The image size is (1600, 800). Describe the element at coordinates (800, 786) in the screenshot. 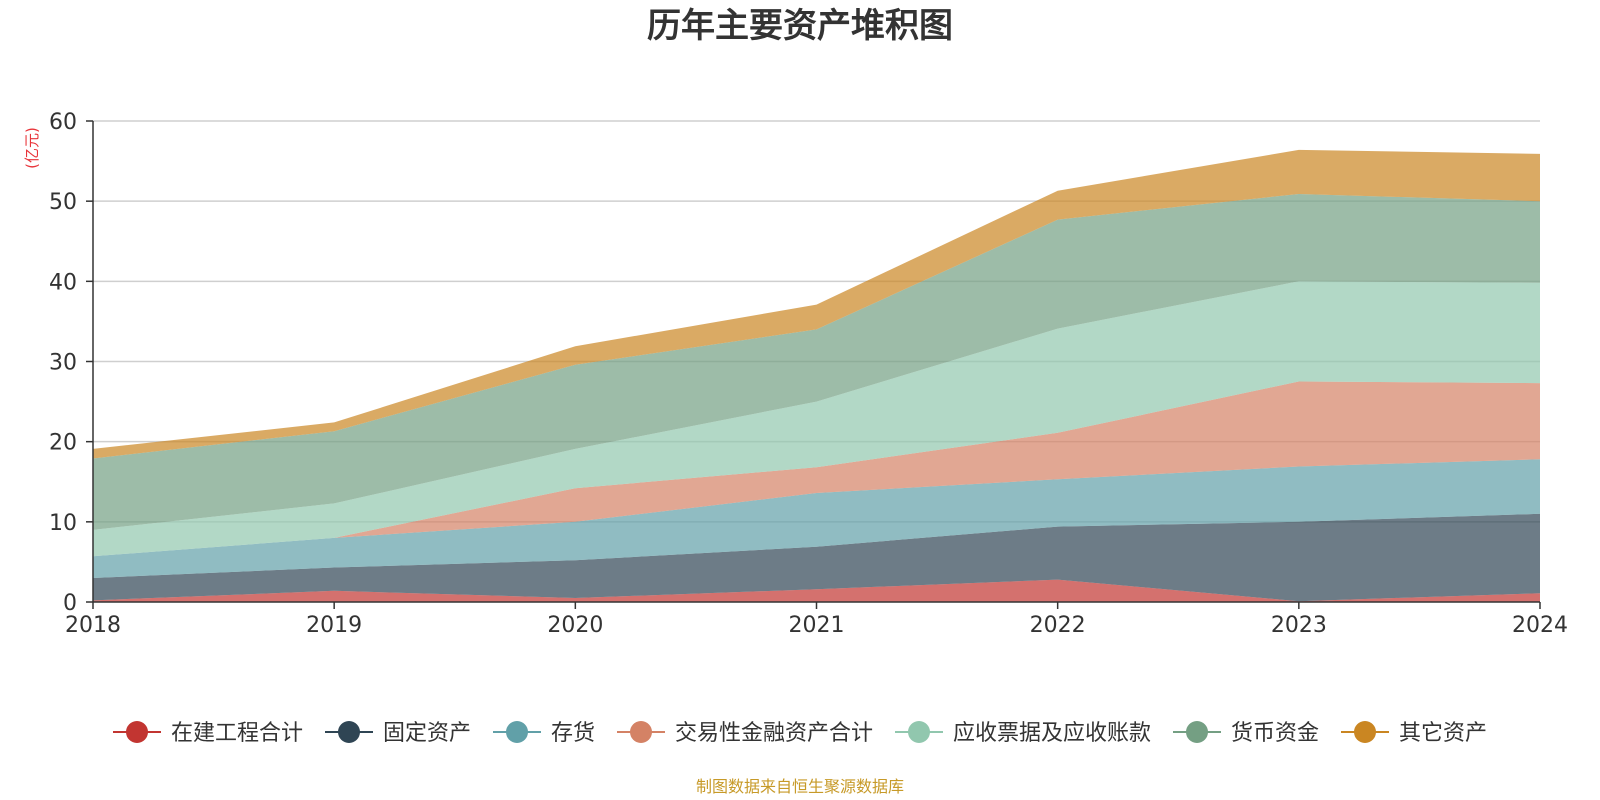

I see `data-source-note: 制图数据来自恒生聚源数据库` at that location.